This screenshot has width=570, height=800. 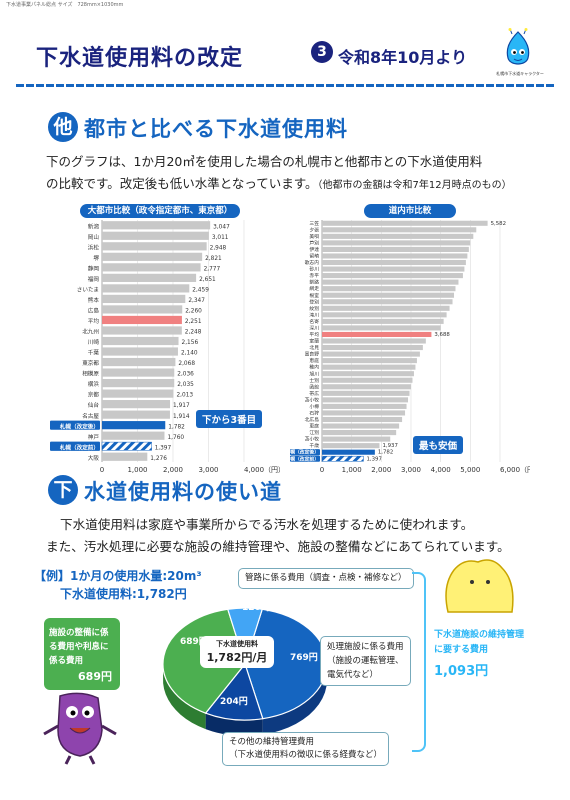 I want to click on value-label: 2,036, so click(x=185, y=375).